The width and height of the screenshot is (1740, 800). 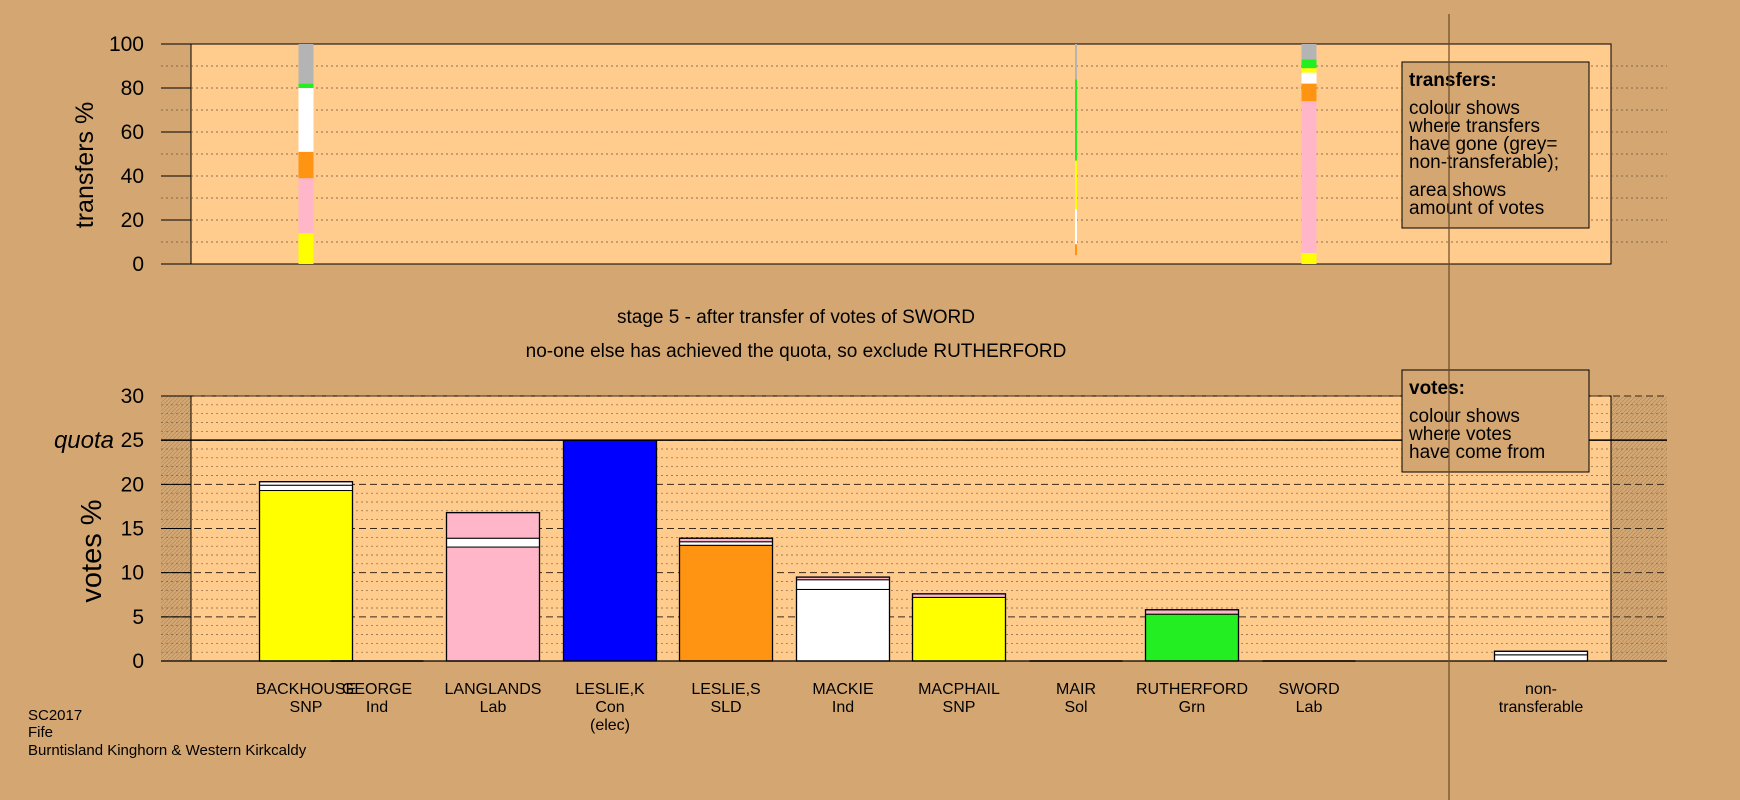 I want to click on votes-legend-line: colour shows, so click(x=1464, y=416).